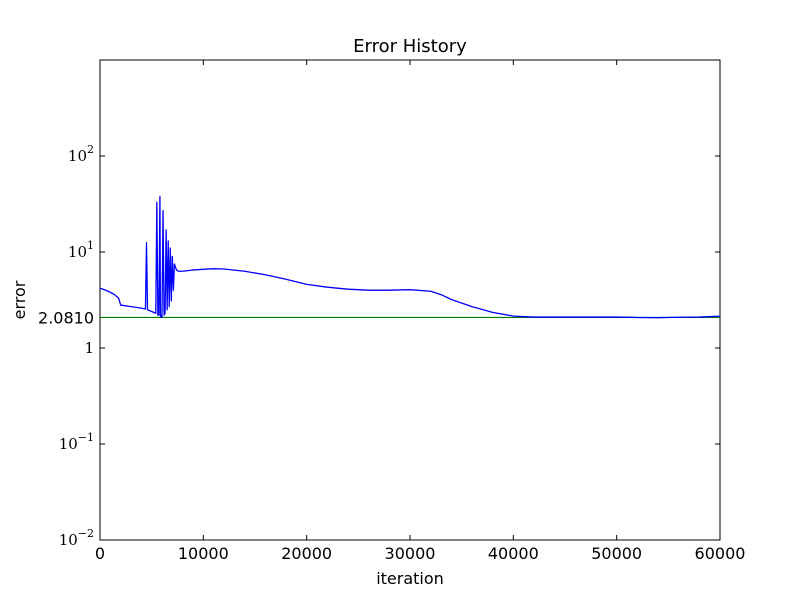  What do you see at coordinates (410, 46) in the screenshot?
I see `chart-title: Error History` at bounding box center [410, 46].